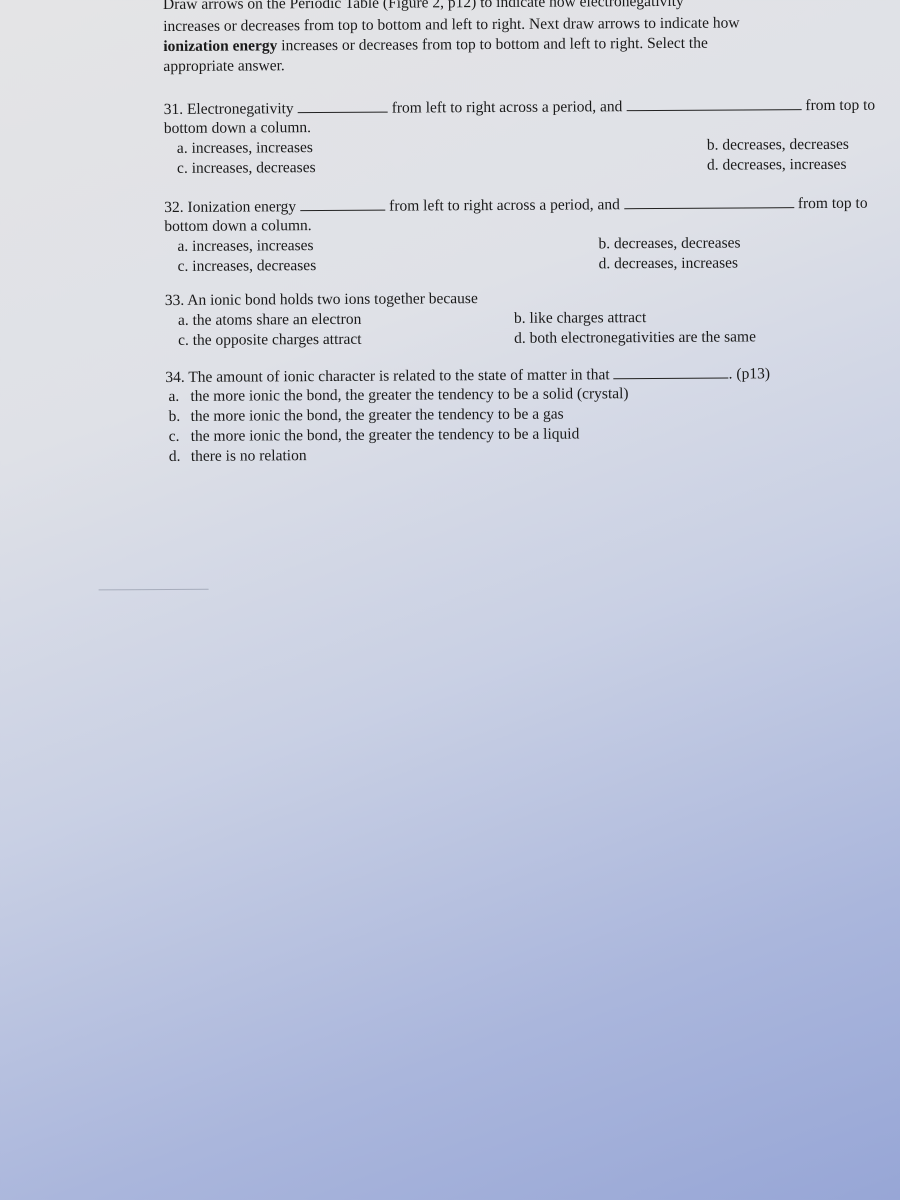 The height and width of the screenshot is (1200, 900). I want to click on stem-text: Ionization energy, so click(242, 207).